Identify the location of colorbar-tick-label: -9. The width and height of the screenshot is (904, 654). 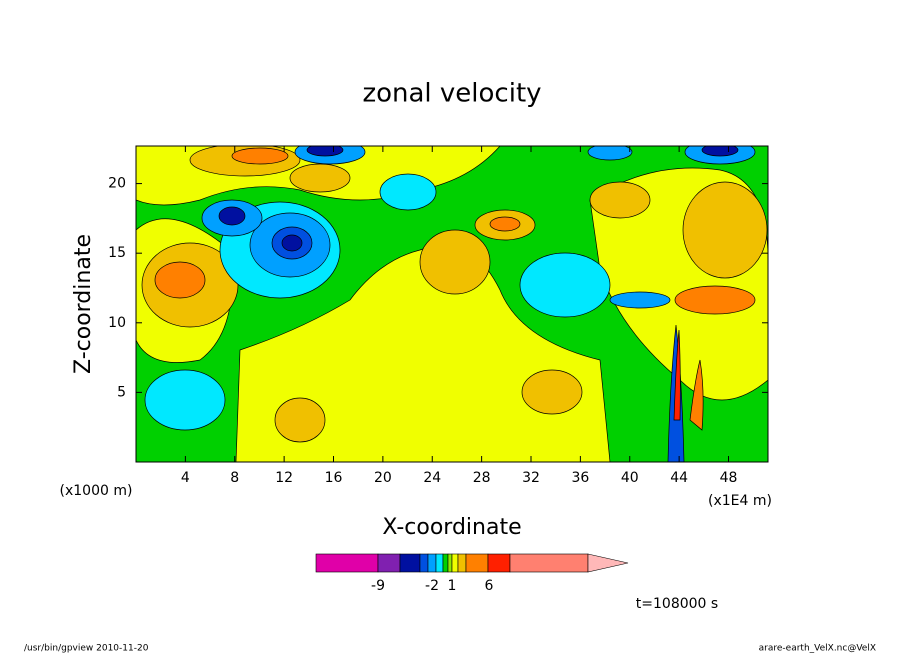
(378, 586).